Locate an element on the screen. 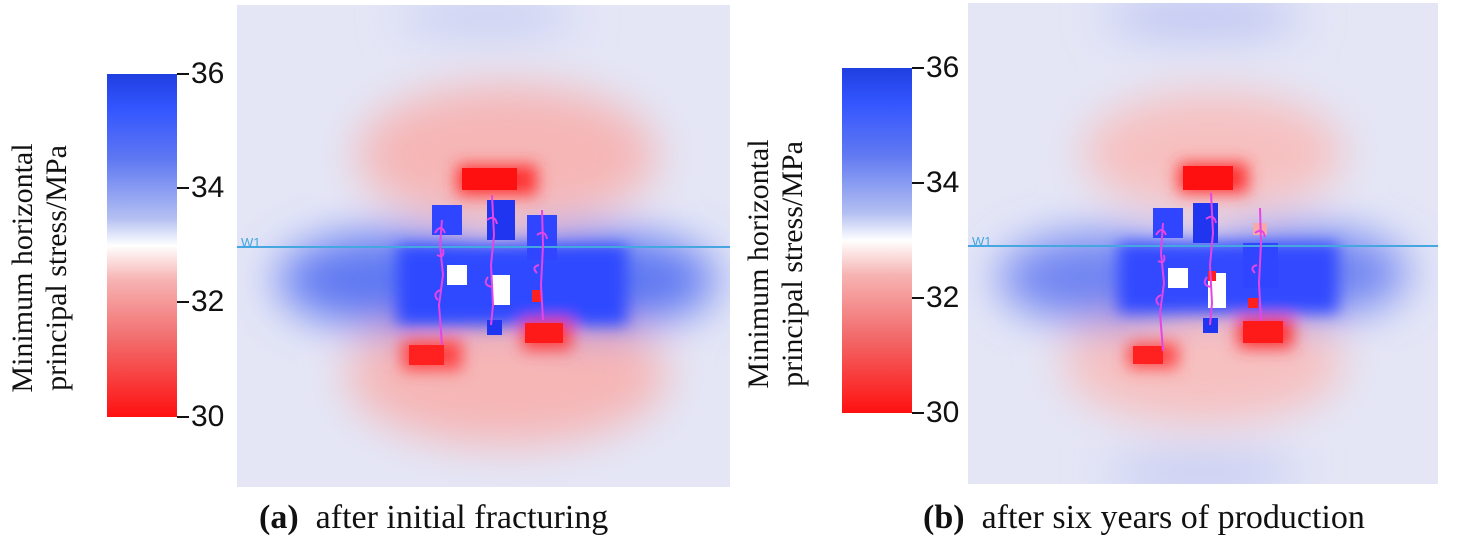 Image resolution: width=1467 pixels, height=546 pixels. stress-blocks-b is located at coordinates (1208, 265).